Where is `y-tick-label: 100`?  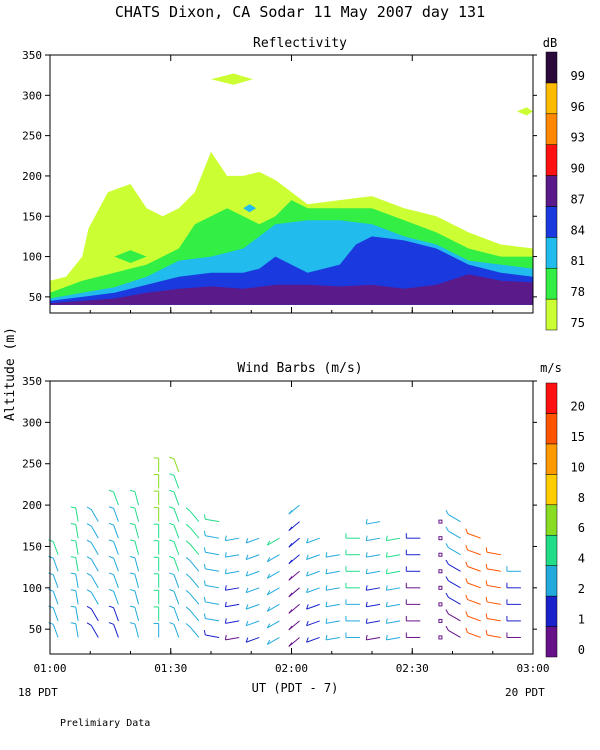 y-tick-label: 100 is located at coordinates (32, 257).